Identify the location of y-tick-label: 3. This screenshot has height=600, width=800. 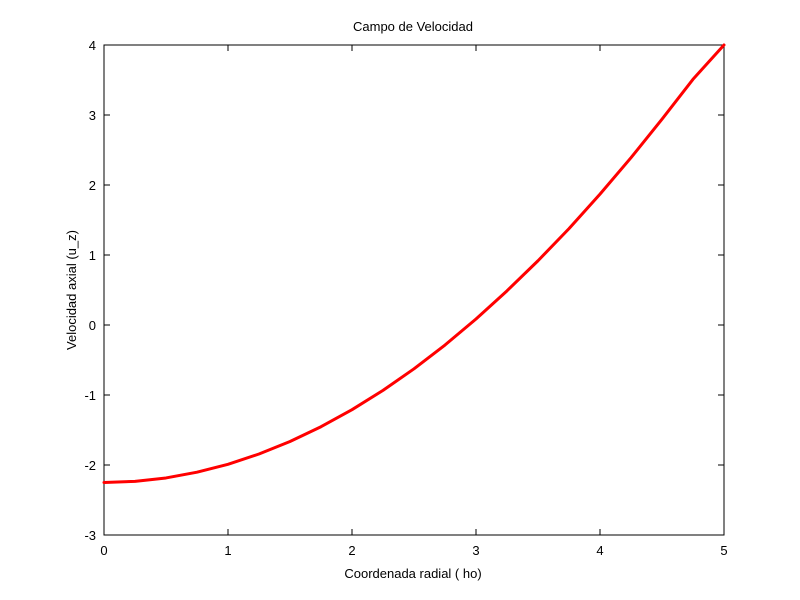
(92, 115).